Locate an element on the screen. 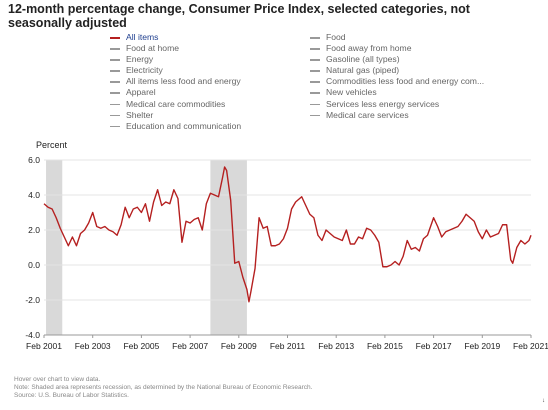 This screenshot has width=548, height=410. legend-item: Natural gas (piped) is located at coordinates (397, 70).